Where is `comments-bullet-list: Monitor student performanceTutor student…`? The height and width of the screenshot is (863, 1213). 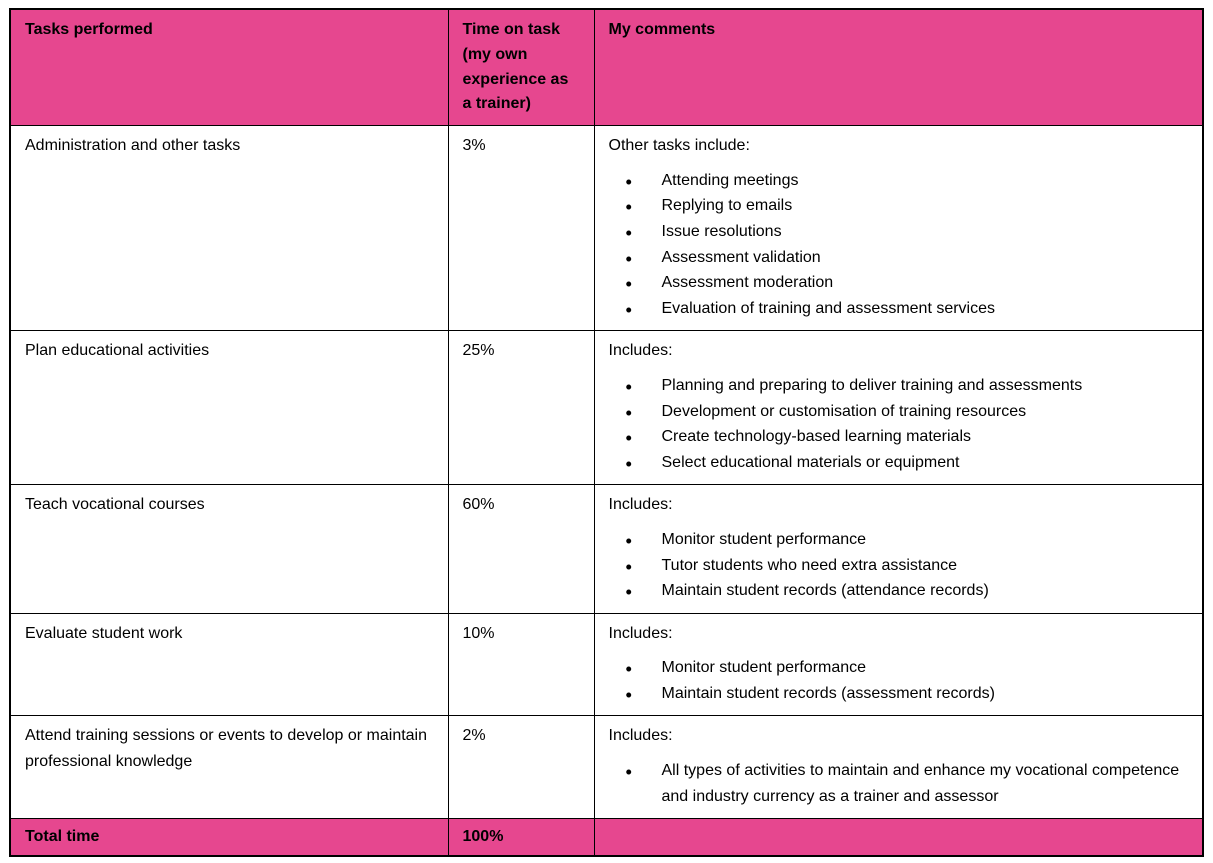
comments-bullet-list: Monitor student performanceTutor student… is located at coordinates (899, 566).